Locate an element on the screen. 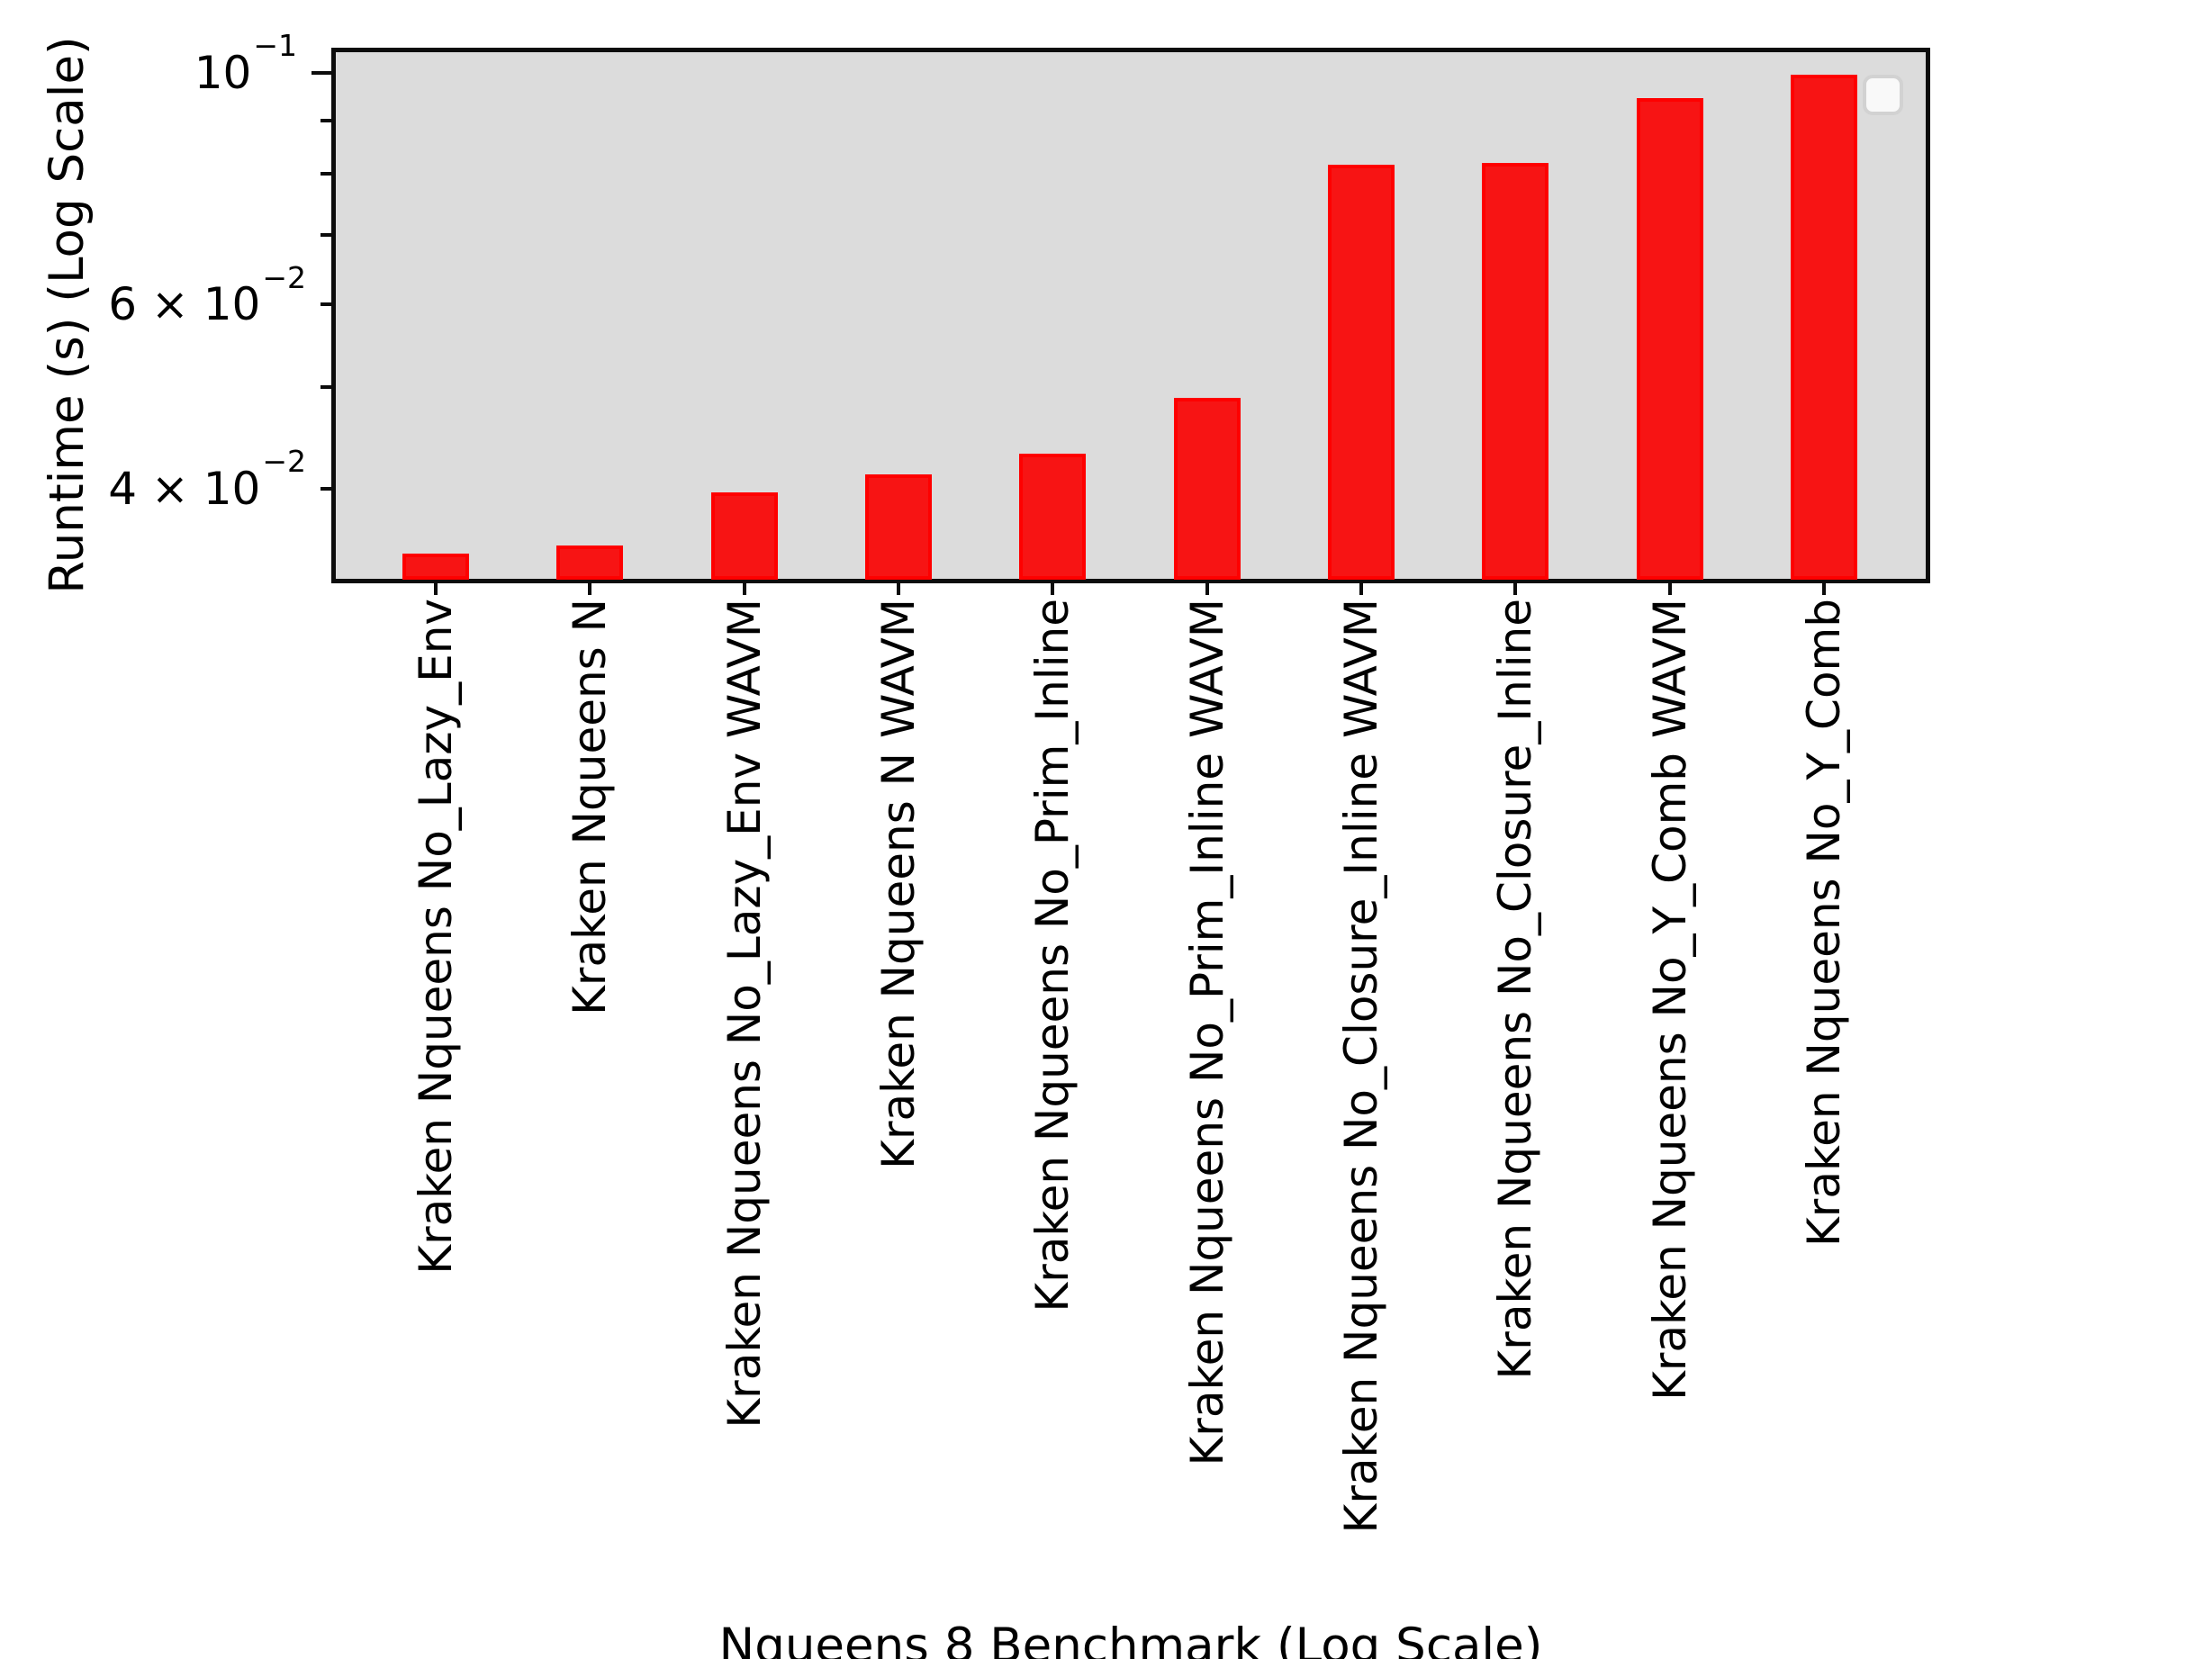  y-tick-label: 4 × 10⁻² is located at coordinates (207, 479).